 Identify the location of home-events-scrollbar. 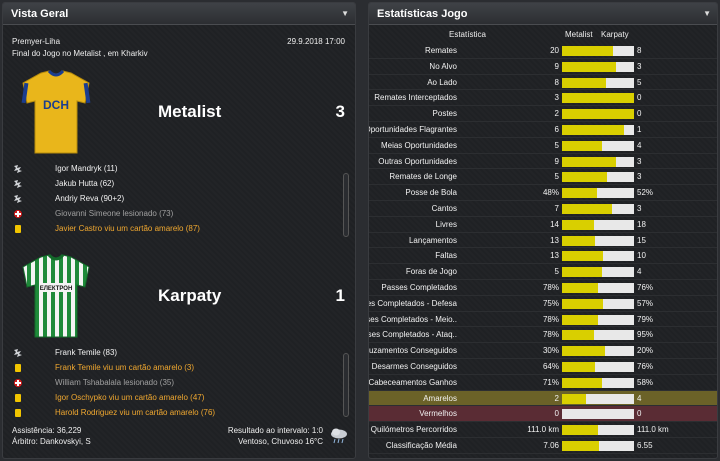
(346, 205).